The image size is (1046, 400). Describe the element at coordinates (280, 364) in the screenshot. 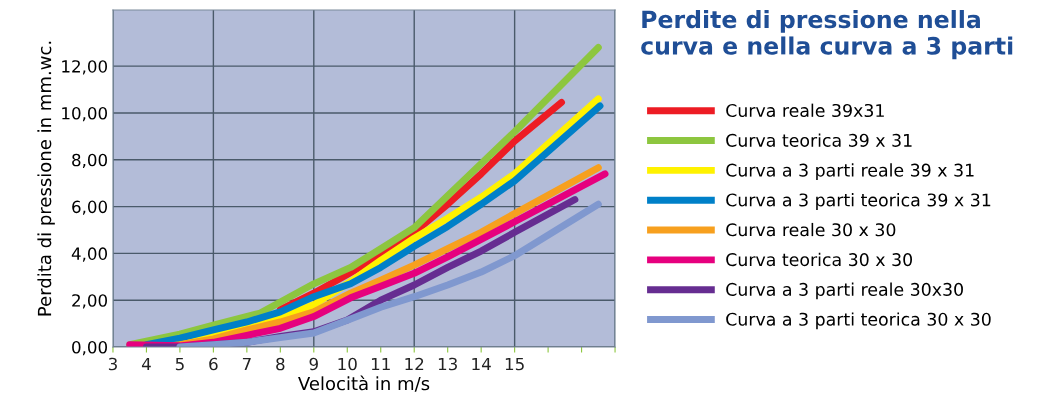

I see `x-tick-label: 8` at that location.